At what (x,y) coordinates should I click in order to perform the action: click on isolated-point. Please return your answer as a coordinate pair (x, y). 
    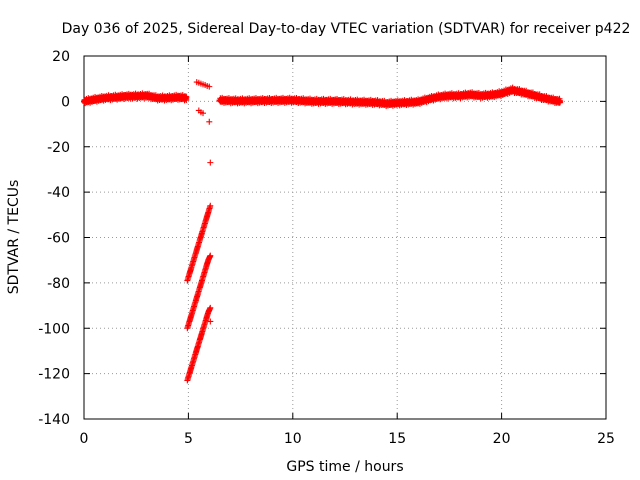
    Looking at the image, I should click on (210, 321).